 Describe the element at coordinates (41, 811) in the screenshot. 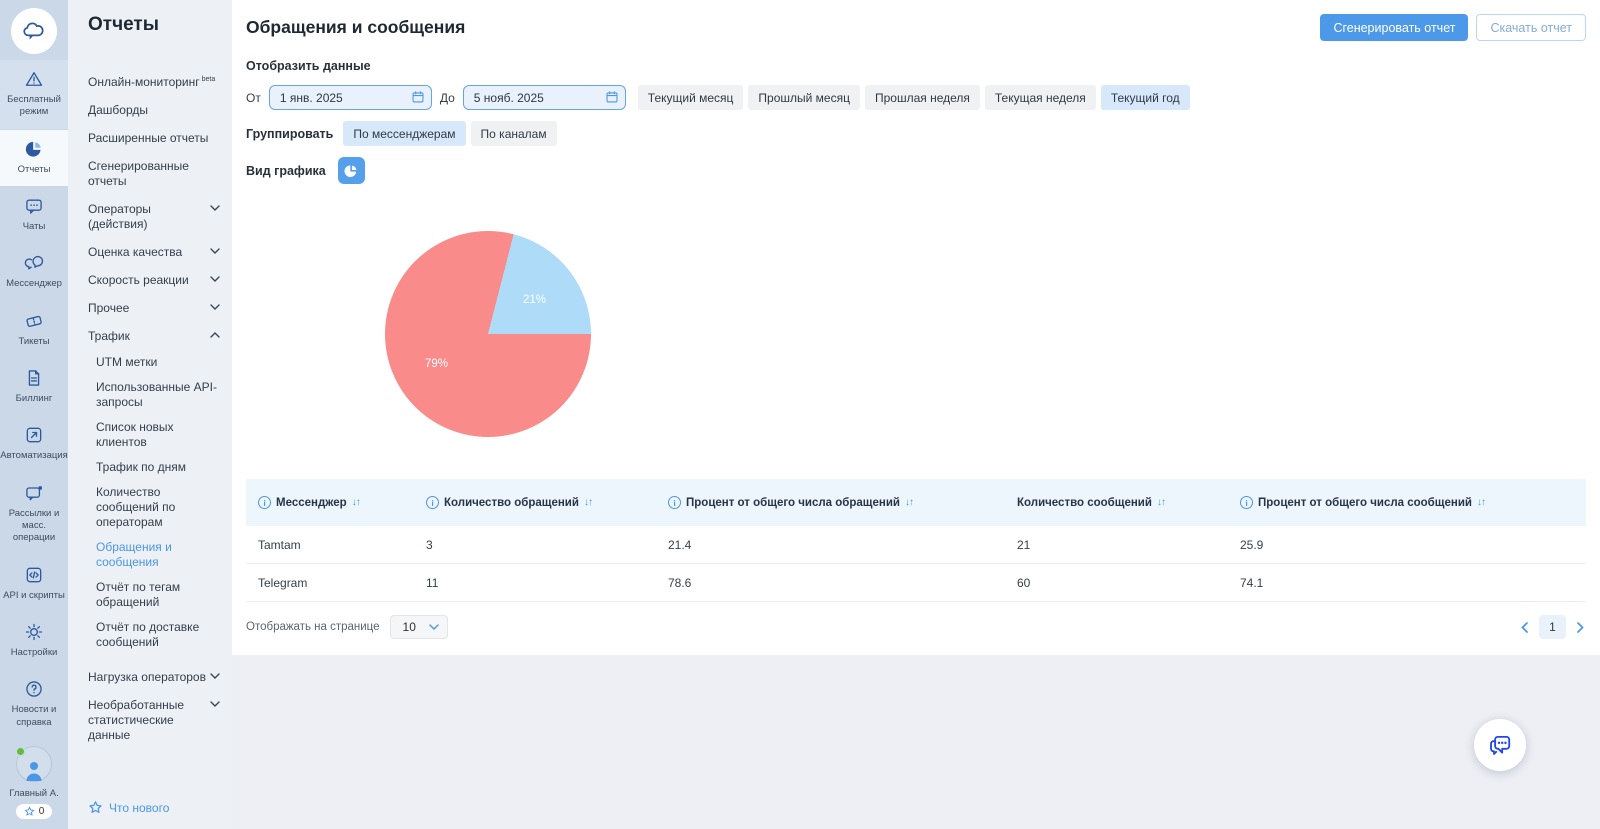

I see `rating-value: 0` at that location.